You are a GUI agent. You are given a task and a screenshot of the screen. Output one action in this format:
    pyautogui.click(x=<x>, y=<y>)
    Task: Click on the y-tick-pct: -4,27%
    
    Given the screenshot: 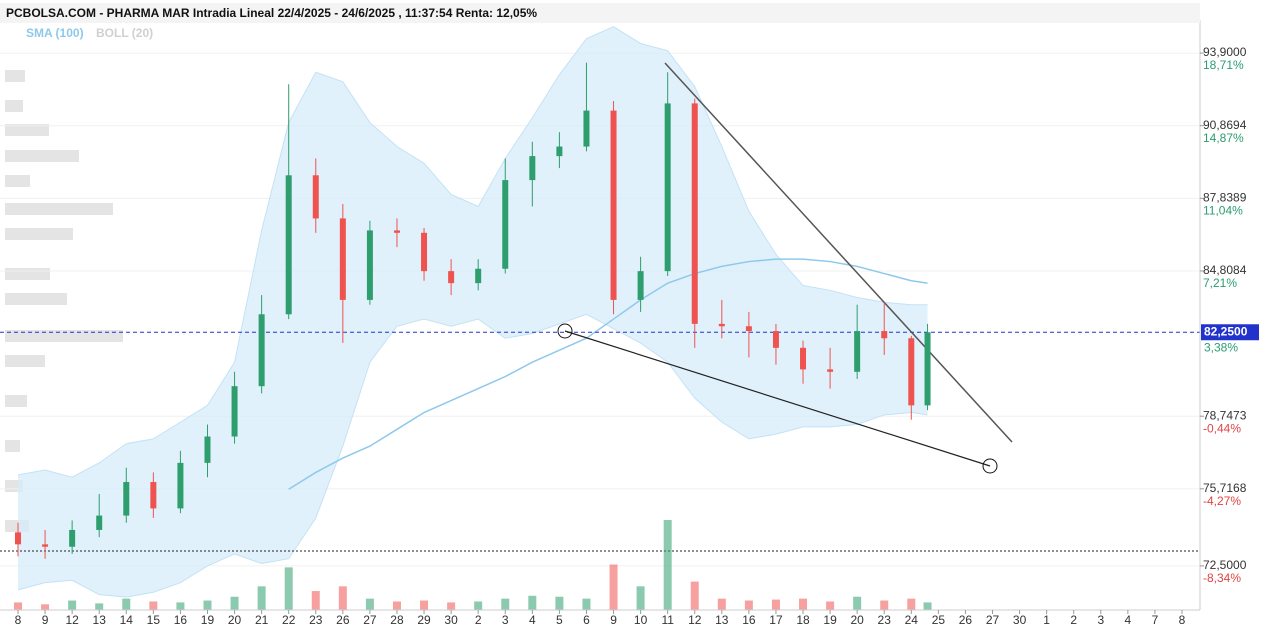 What is the action you would take?
    pyautogui.click(x=1222, y=501)
    